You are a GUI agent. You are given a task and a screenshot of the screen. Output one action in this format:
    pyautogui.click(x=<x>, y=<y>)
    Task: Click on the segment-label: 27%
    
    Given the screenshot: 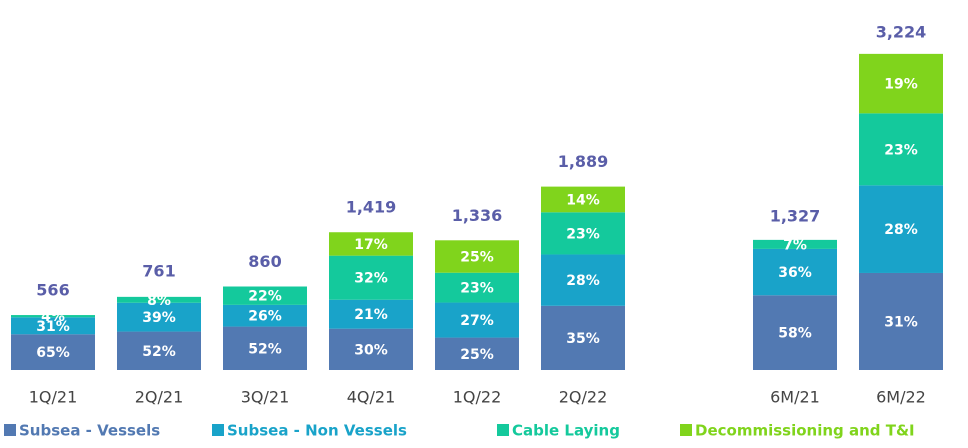 What is the action you would take?
    pyautogui.click(x=477, y=321)
    